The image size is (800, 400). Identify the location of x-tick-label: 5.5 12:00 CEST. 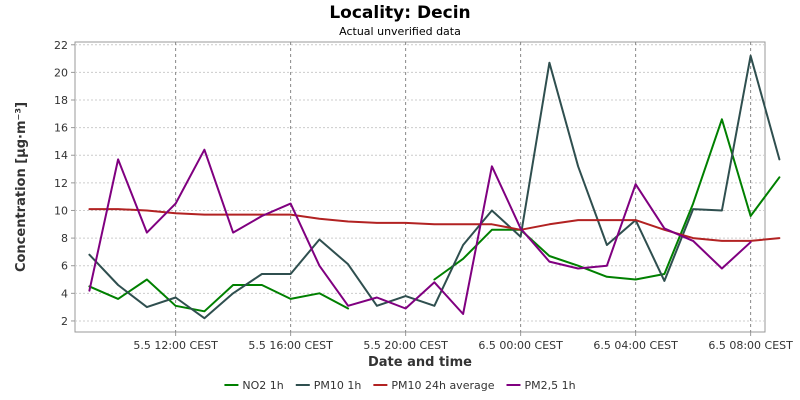
(175, 345).